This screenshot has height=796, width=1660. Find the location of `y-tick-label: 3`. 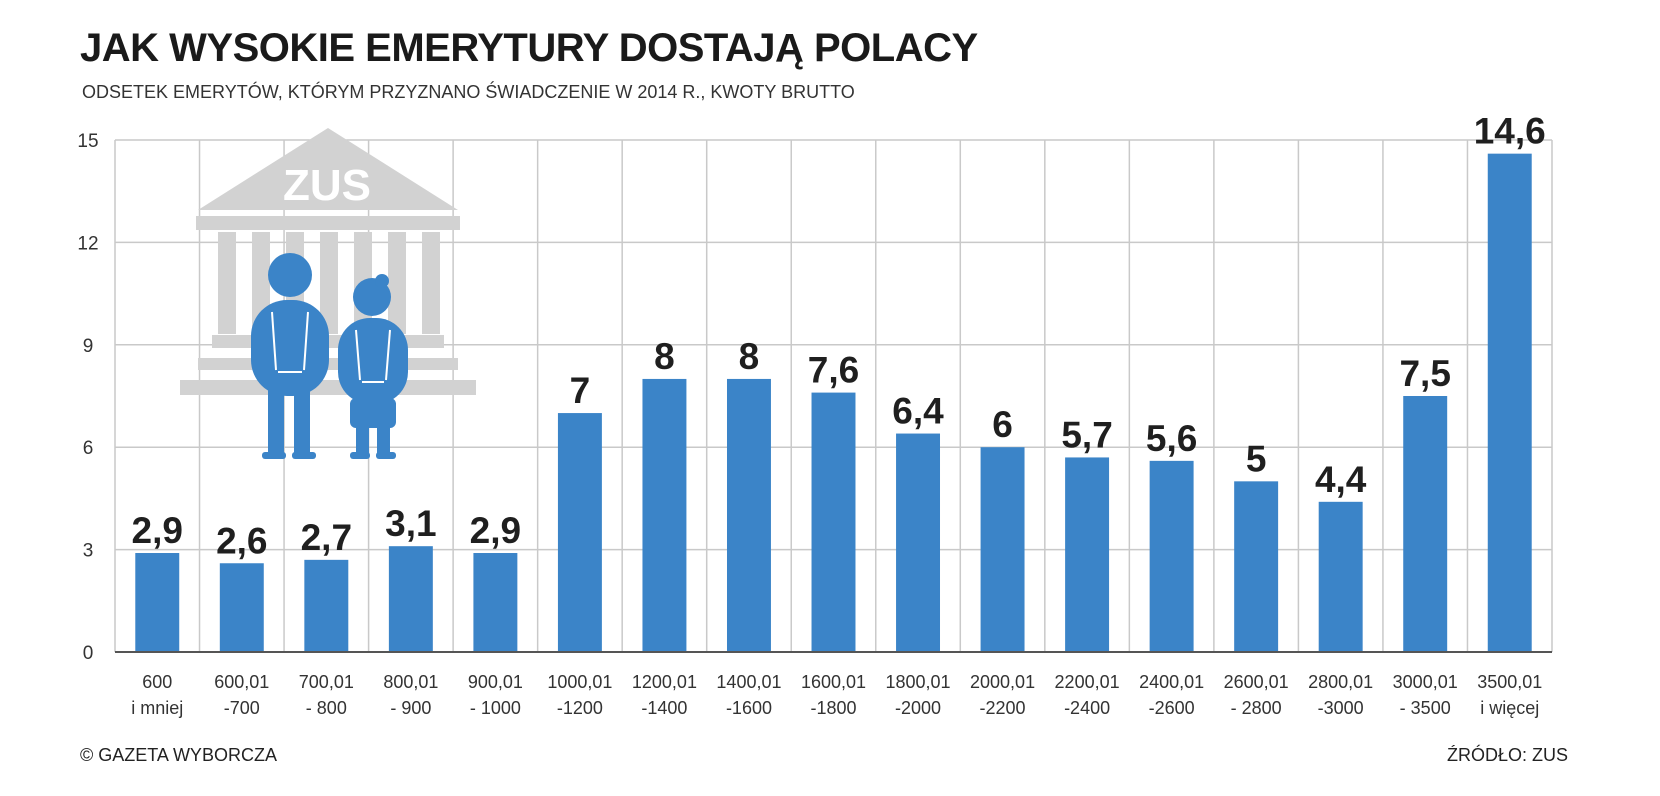

y-tick-label: 3 is located at coordinates (88, 551).